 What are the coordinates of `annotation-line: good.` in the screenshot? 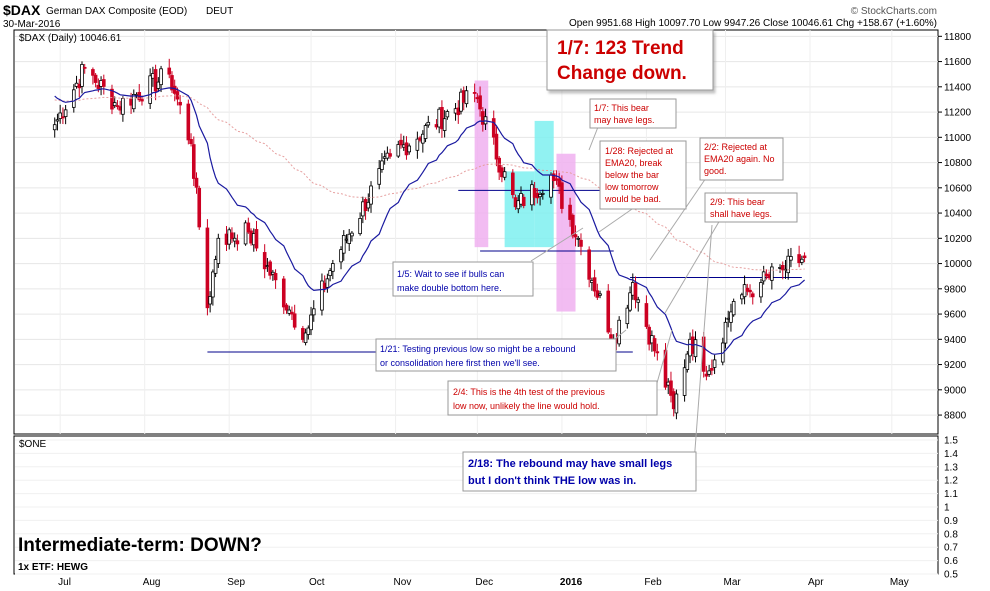 It's located at (715, 171).